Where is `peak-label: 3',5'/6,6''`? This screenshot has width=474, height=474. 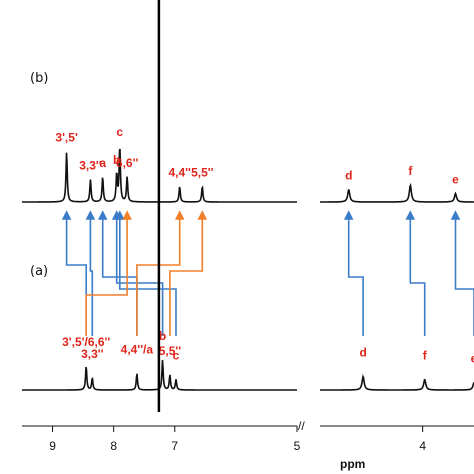
peak-label: 3',5'/6,6'' is located at coordinates (86, 342).